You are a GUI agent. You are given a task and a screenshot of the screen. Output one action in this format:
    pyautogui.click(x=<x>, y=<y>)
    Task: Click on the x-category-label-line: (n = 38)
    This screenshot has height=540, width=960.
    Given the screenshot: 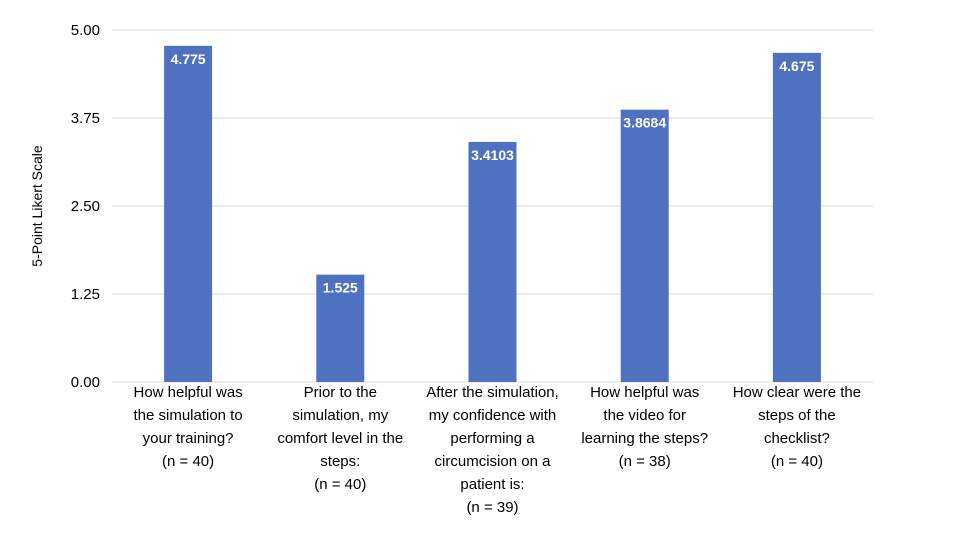 What is the action you would take?
    pyautogui.click(x=645, y=461)
    